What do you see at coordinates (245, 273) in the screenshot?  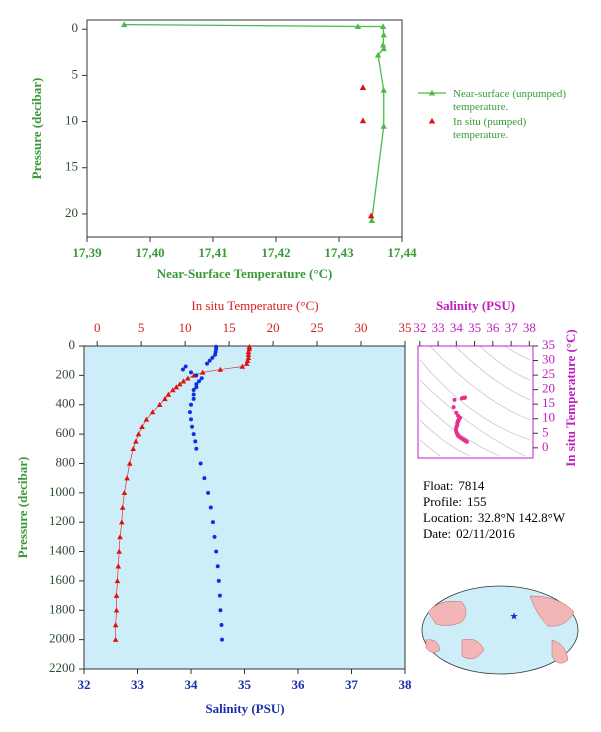 I see `x-axis-label: Near-Surface Temperature (°C)` at bounding box center [245, 273].